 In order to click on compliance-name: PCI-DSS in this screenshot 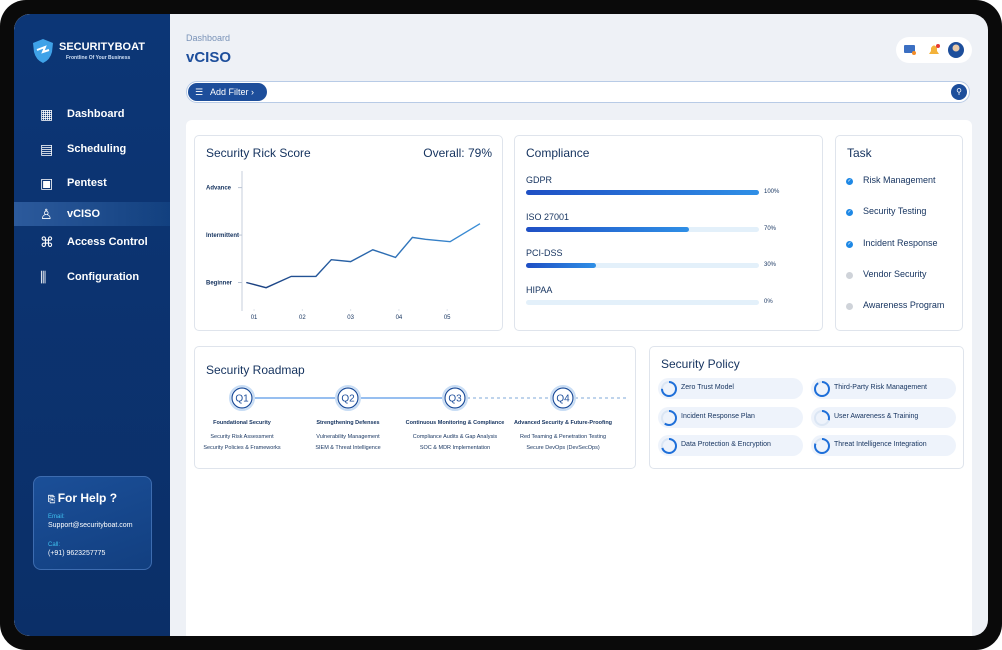, I will do `click(544, 253)`.